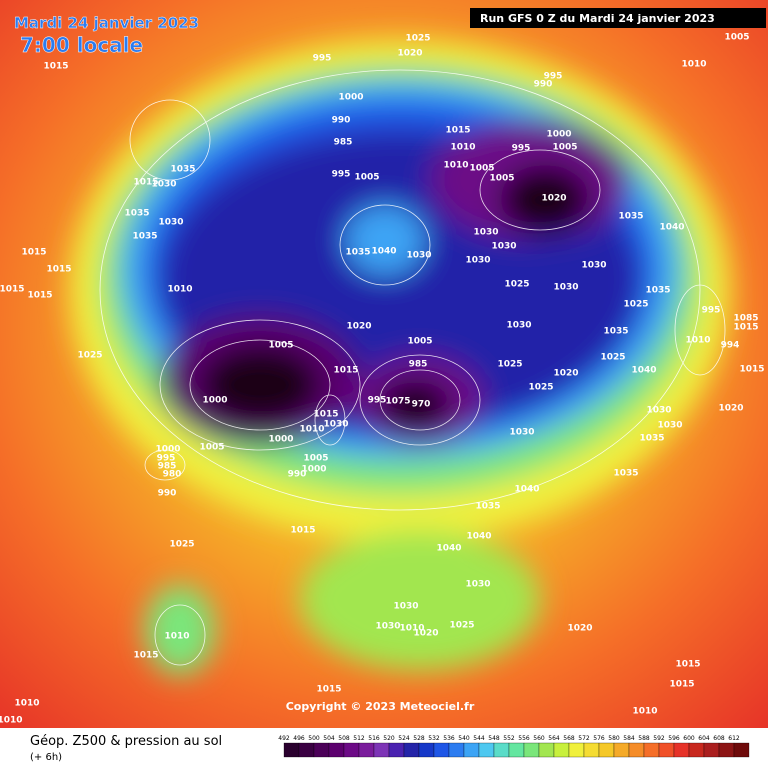 This screenshot has height=768, width=768. I want to click on colorbar-tick: 596, so click(674, 738).